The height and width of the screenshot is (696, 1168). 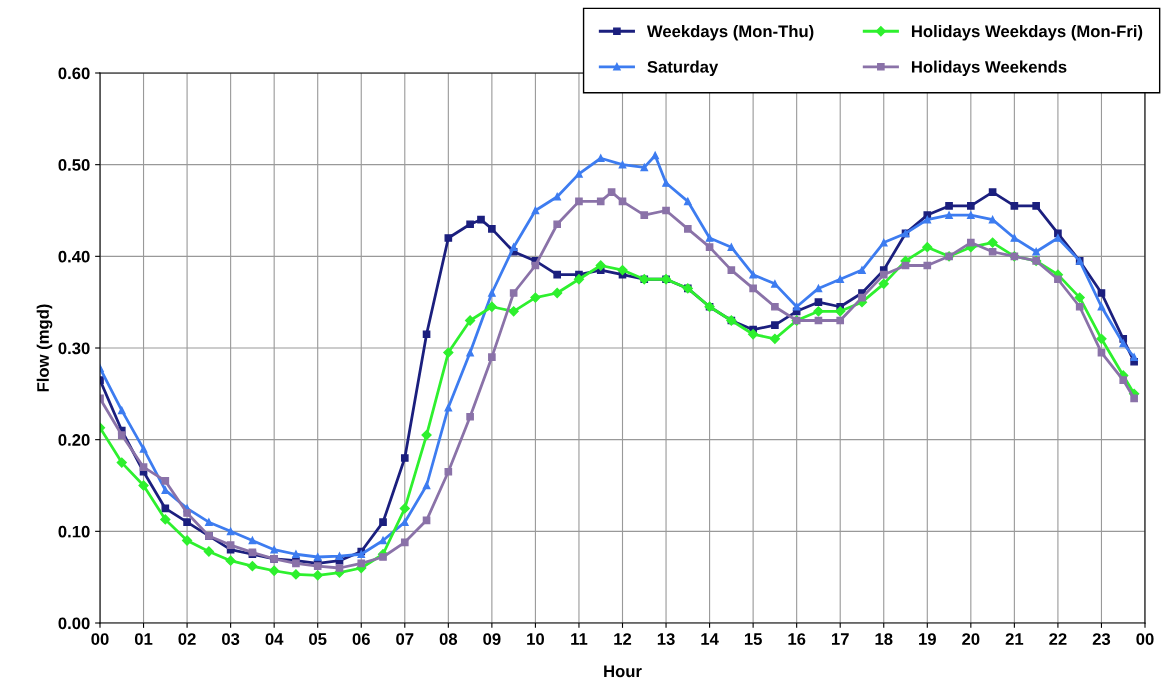 I want to click on x-tick-label: 15, so click(x=753, y=639).